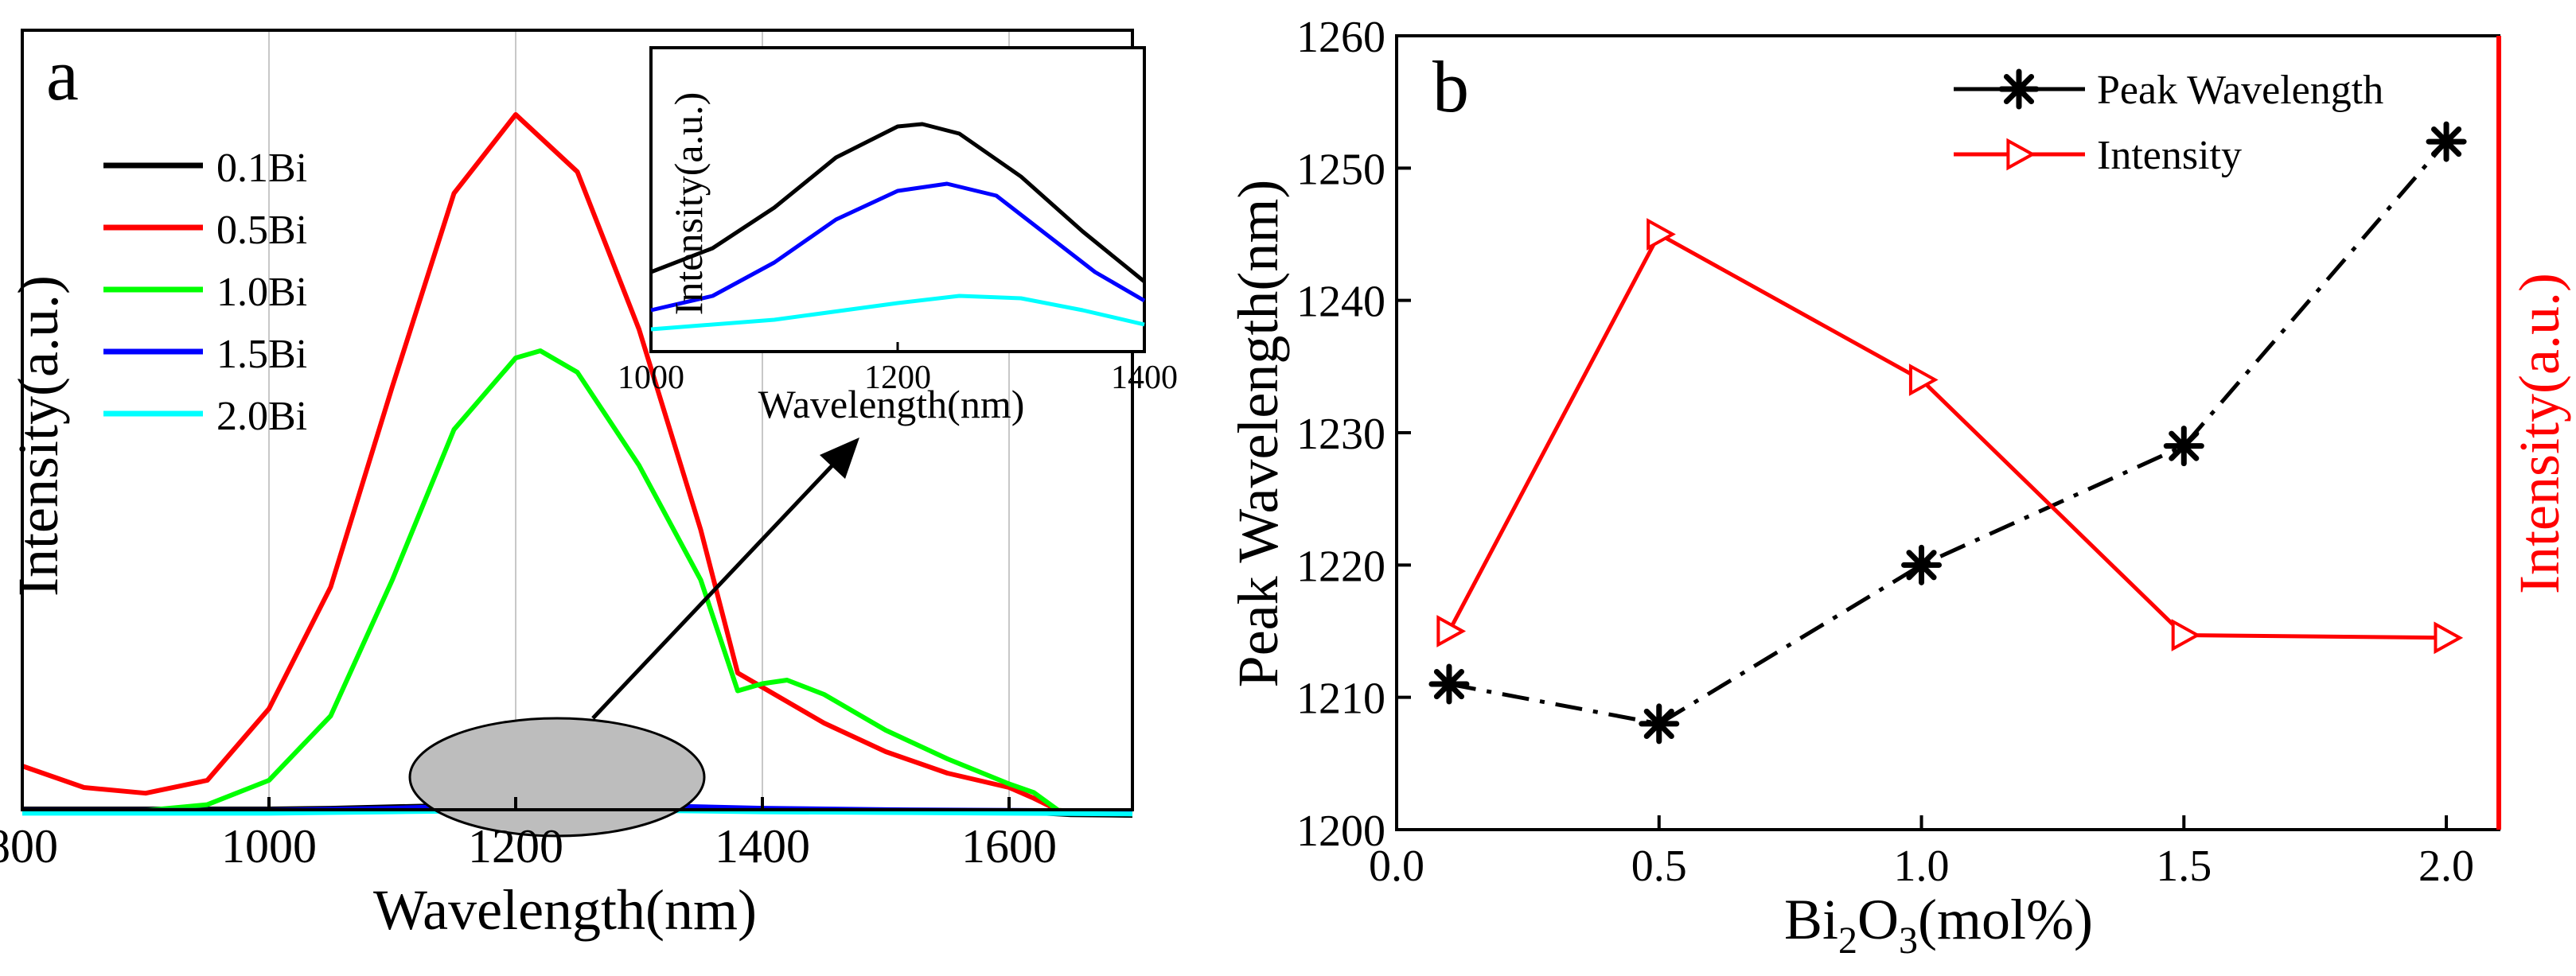  What do you see at coordinates (898, 247) in the screenshot?
I see `inset-series-line-1-5bi` at bounding box center [898, 247].